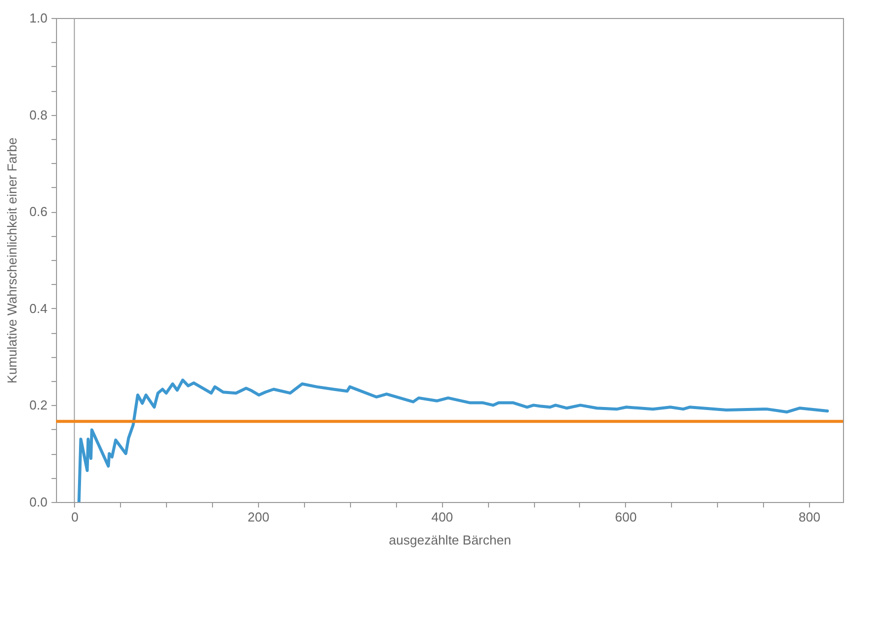 This screenshot has width=880, height=617. What do you see at coordinates (74, 517) in the screenshot?
I see `x-tick-label: 0` at bounding box center [74, 517].